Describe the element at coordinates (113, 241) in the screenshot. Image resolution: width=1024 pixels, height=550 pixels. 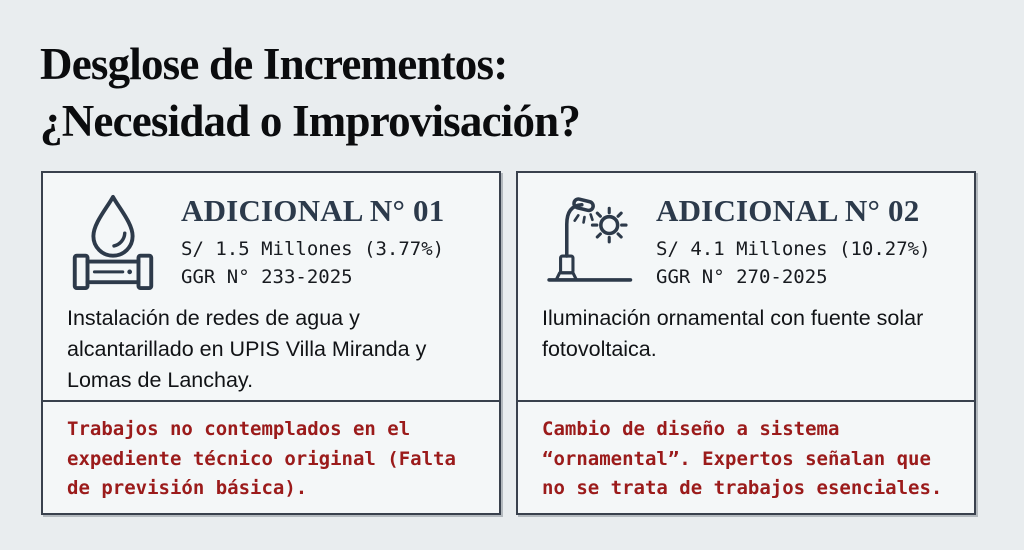
I see `water-drop-pipe-icon` at that location.